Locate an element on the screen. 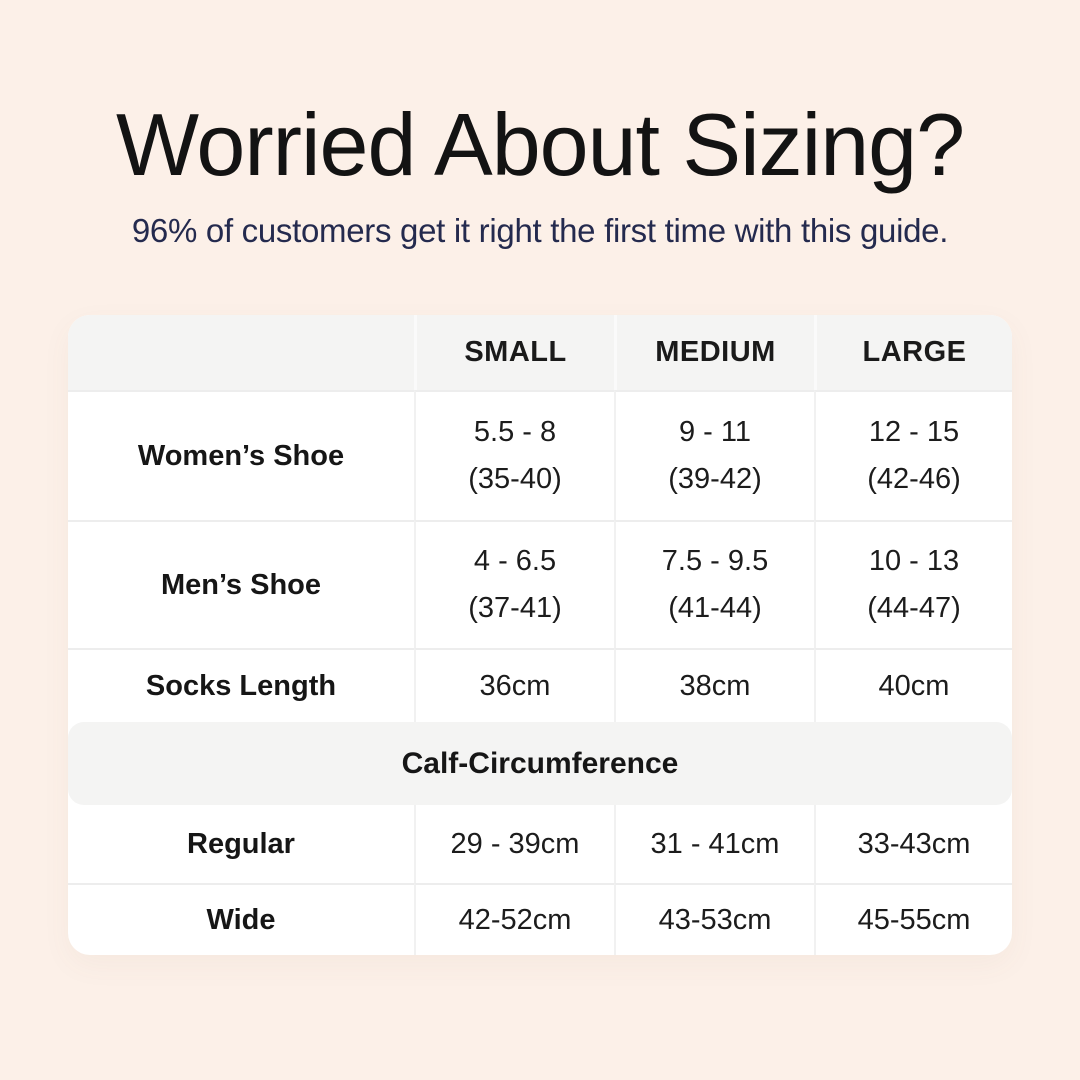  cell-socks-medium: 38cm is located at coordinates (714, 685).